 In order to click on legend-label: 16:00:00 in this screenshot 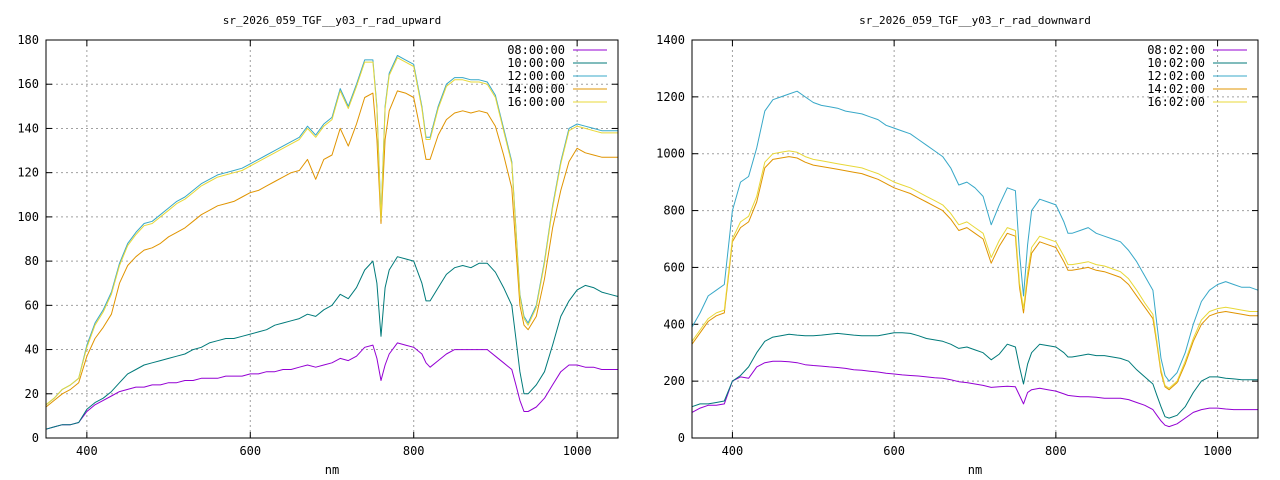, I will do `click(536, 102)`.